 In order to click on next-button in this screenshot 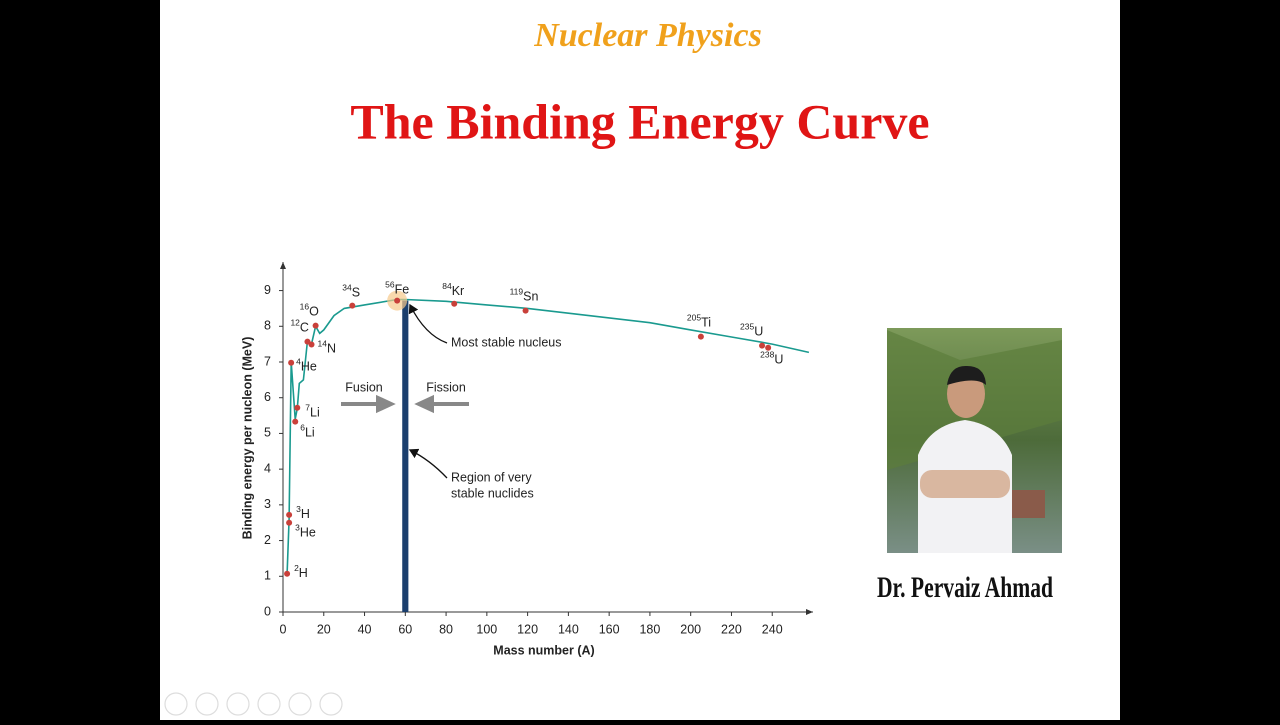, I will do `click(207, 704)`.